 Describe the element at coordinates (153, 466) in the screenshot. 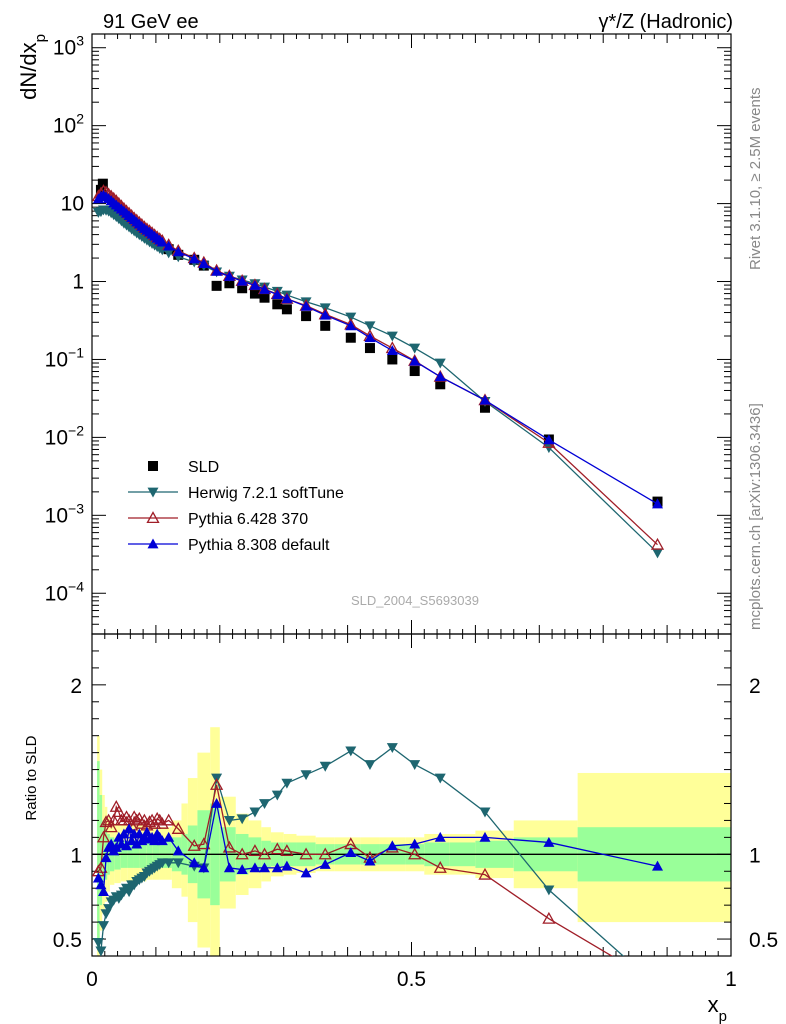

I see `legend-marker` at that location.